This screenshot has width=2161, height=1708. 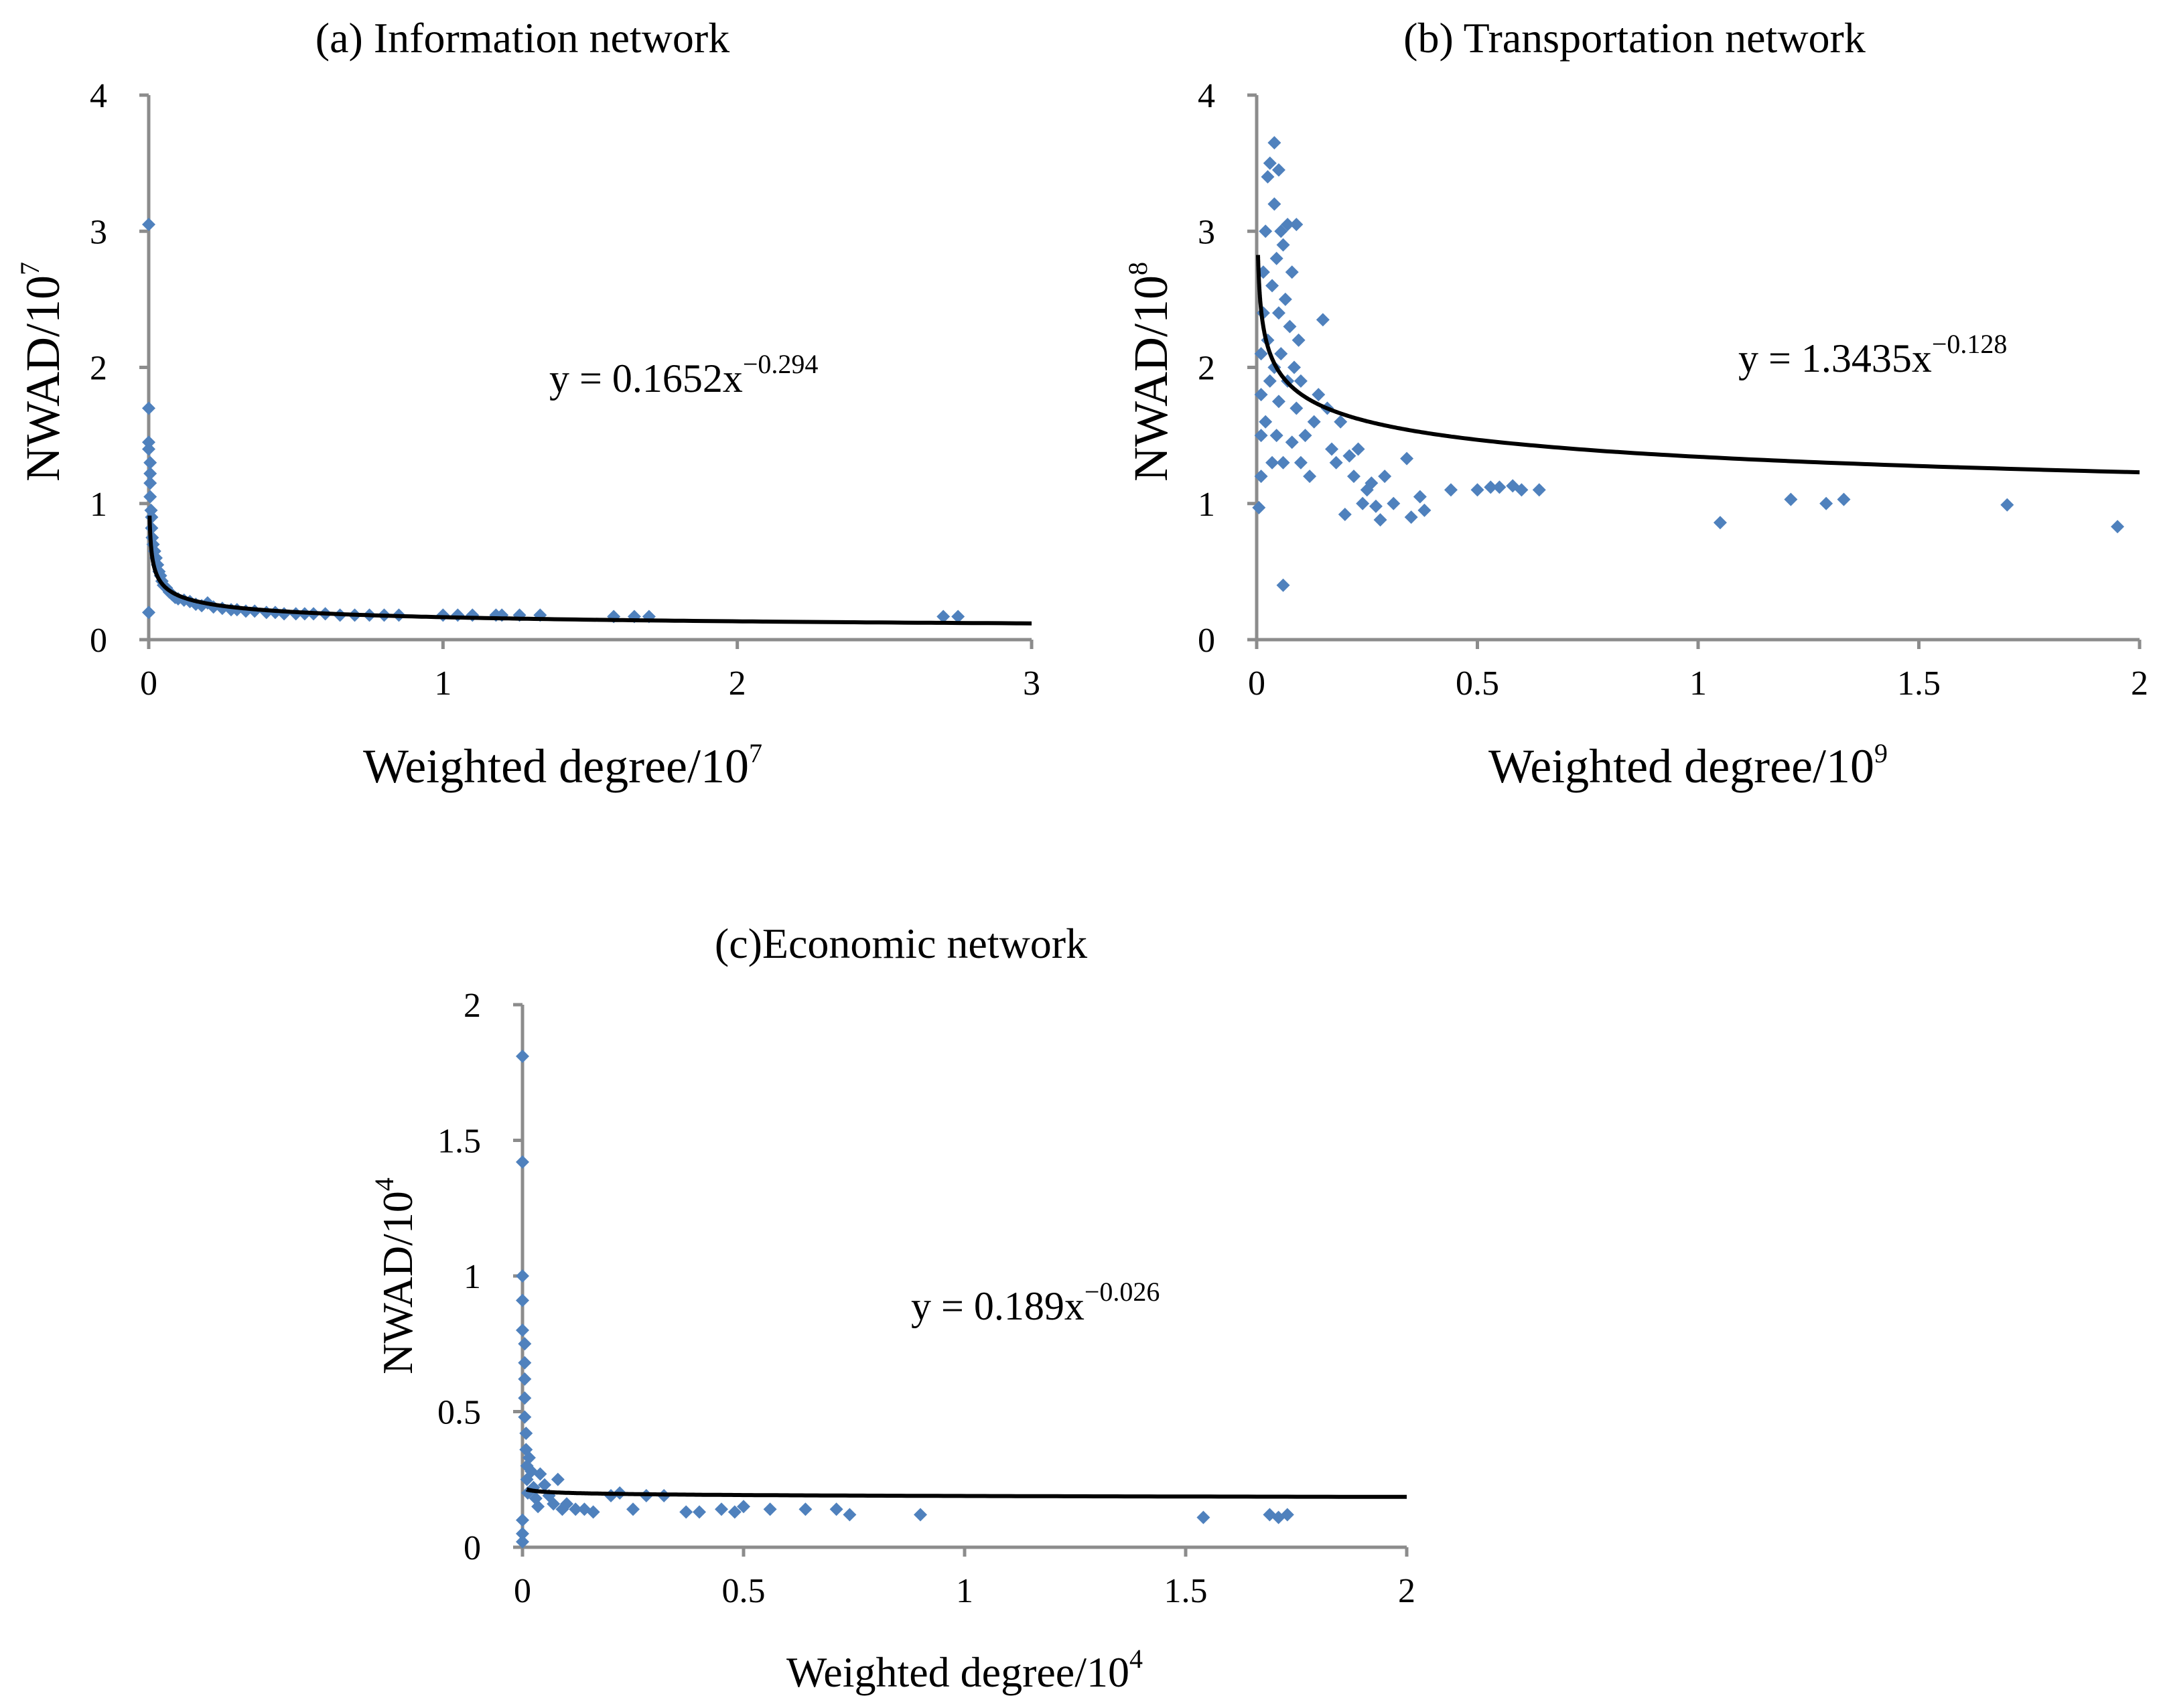 I want to click on x-tick-label: 3, so click(x=1031, y=683).